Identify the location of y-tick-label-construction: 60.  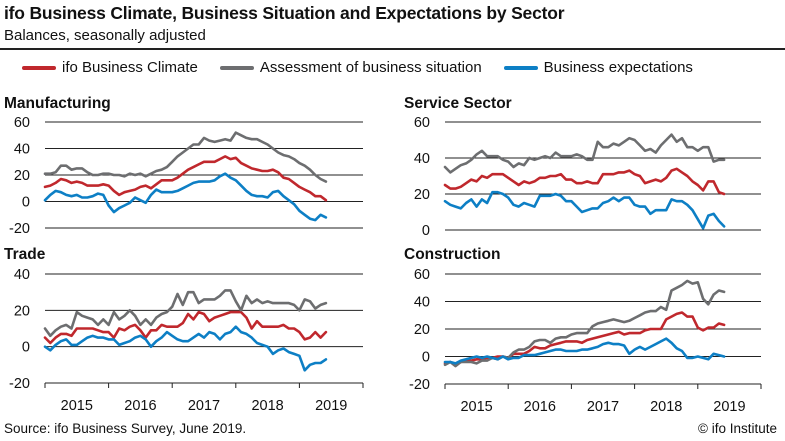
(422, 275).